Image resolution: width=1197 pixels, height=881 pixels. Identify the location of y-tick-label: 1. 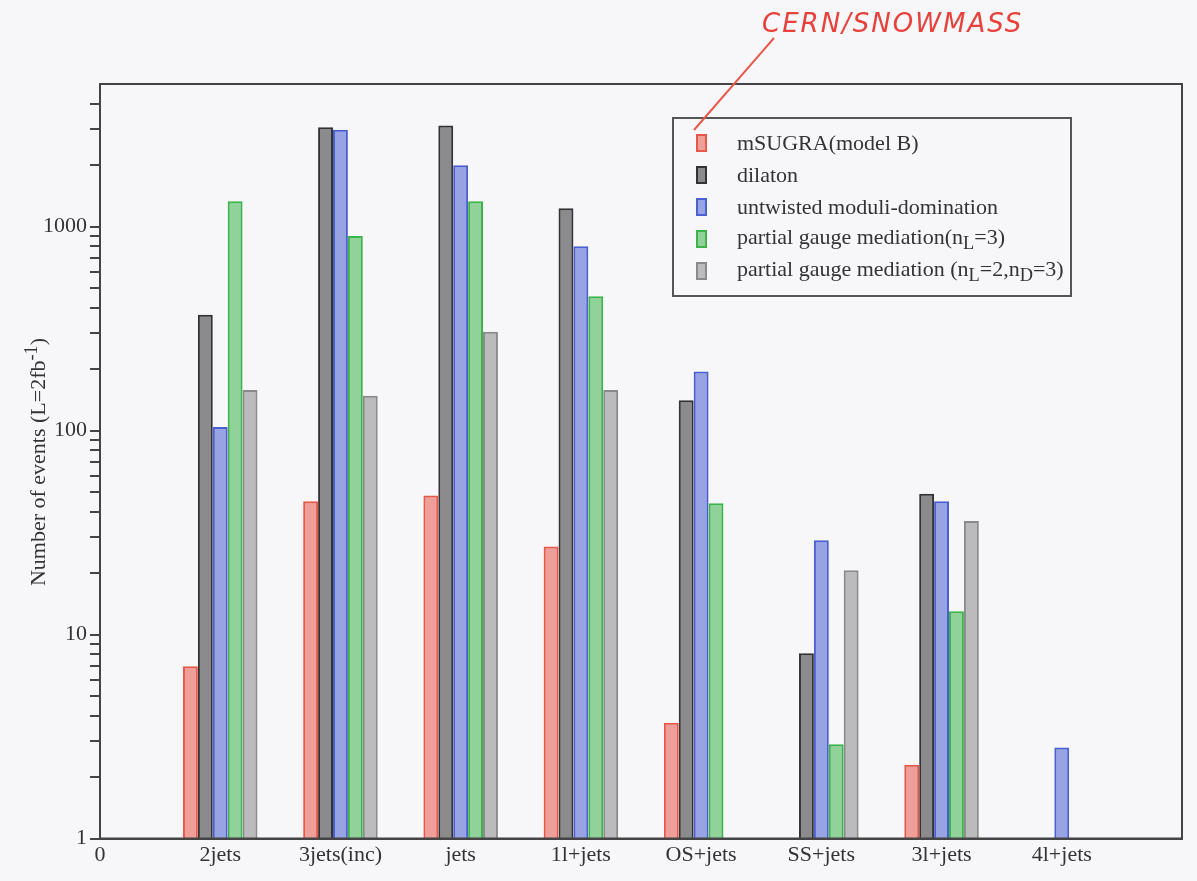
(81, 837).